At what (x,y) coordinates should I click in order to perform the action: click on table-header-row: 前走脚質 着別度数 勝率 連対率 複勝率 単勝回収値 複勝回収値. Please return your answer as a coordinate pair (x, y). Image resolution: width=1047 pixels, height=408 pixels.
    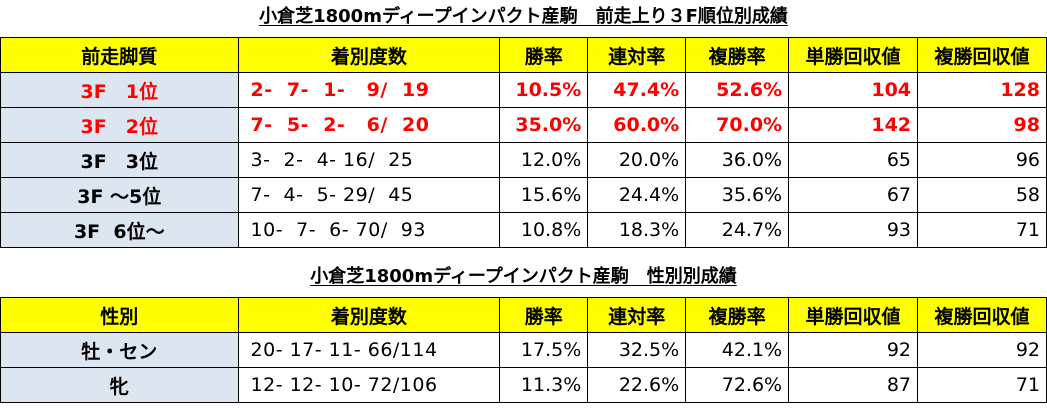
    Looking at the image, I should click on (523, 55).